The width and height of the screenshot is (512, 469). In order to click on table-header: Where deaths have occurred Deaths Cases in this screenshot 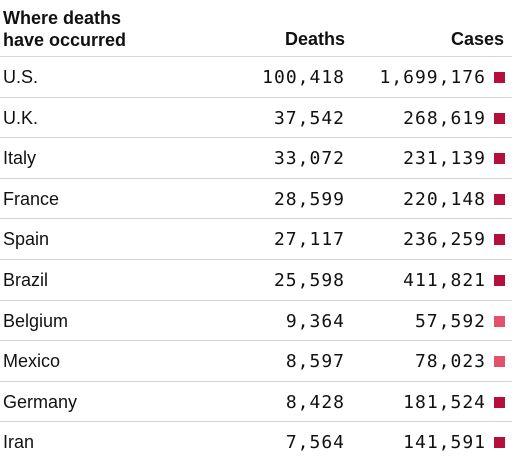, I will do `click(256, 28)`.